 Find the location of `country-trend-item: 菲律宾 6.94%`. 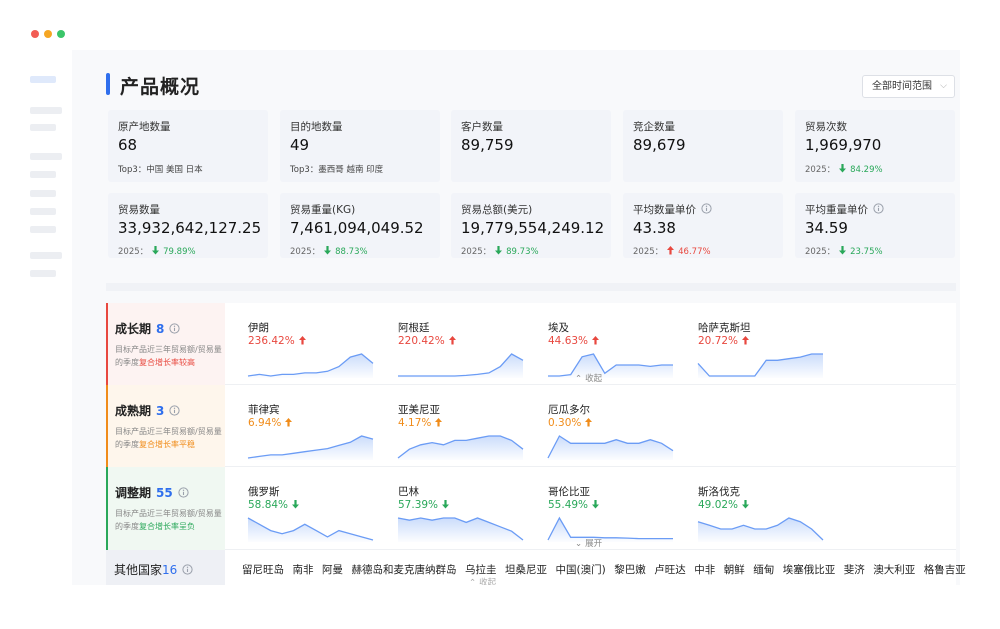

country-trend-item: 菲律宾 6.94% is located at coordinates (311, 432).